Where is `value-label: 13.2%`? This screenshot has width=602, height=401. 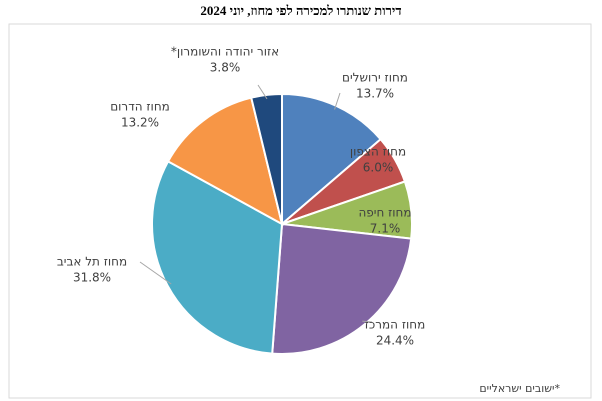
value-label: 13.2% is located at coordinates (140, 123).